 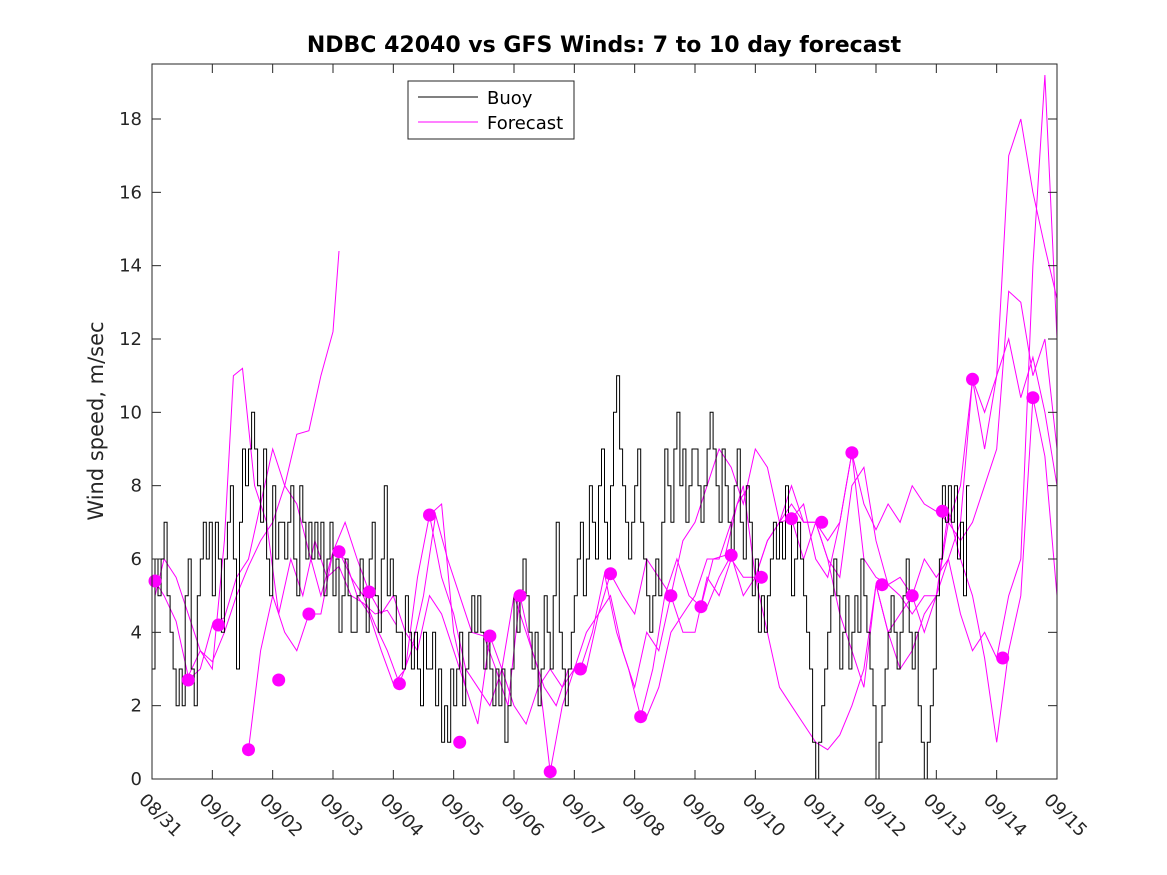 I want to click on legend-forecast-label: Forecast, so click(x=525, y=123).